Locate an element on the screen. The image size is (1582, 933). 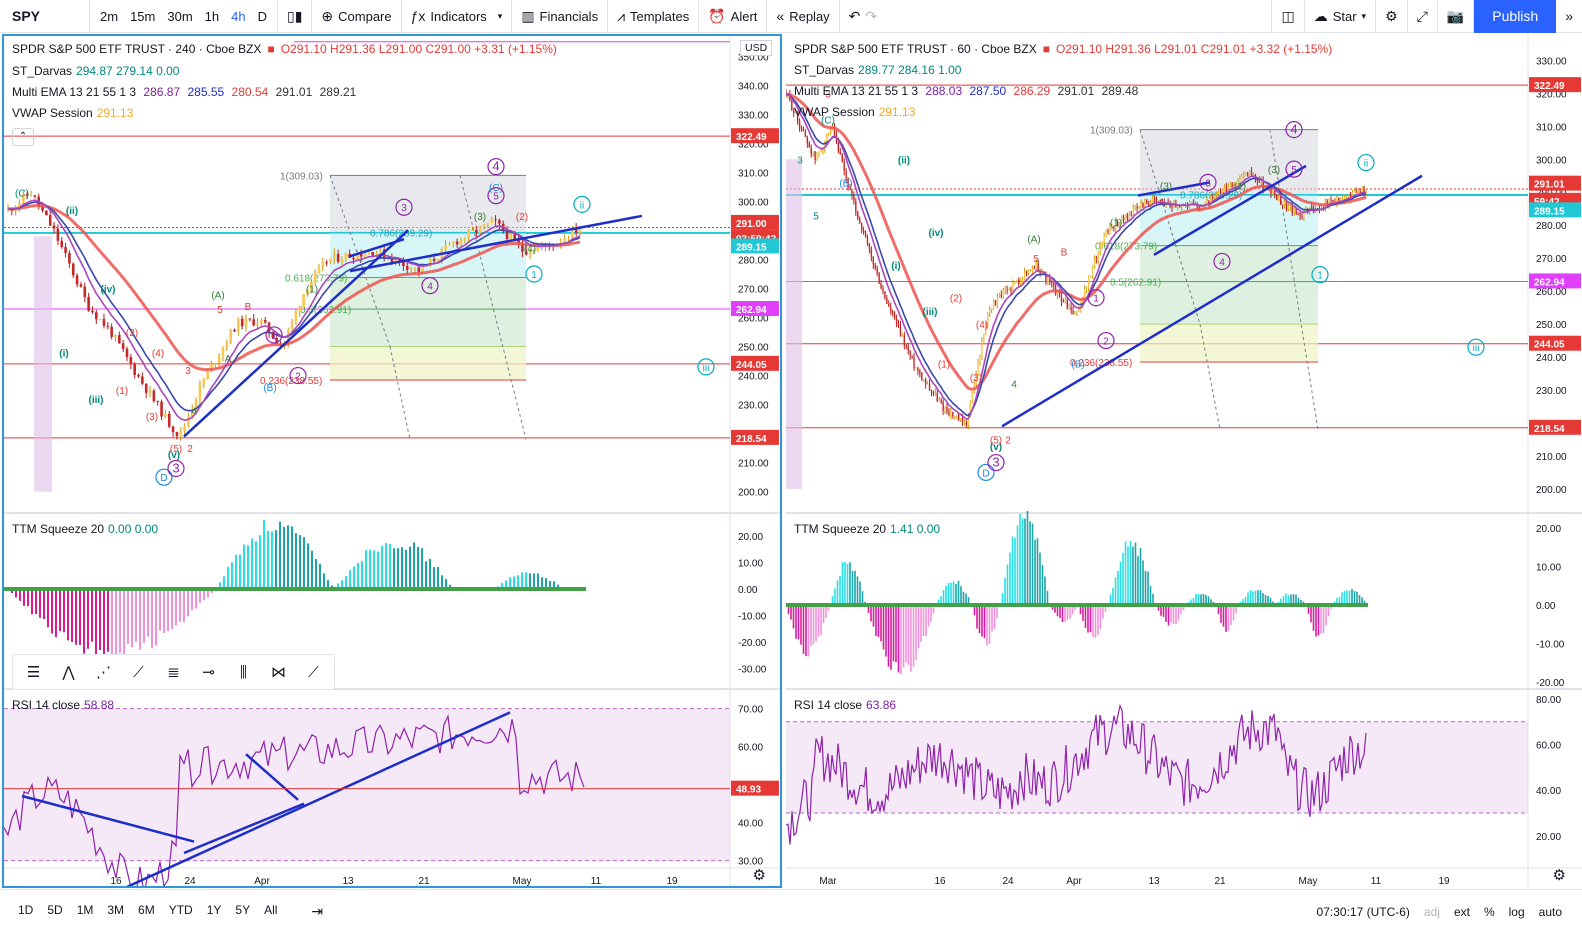
trend-line-icon: ⟋ is located at coordinates (138, 672).